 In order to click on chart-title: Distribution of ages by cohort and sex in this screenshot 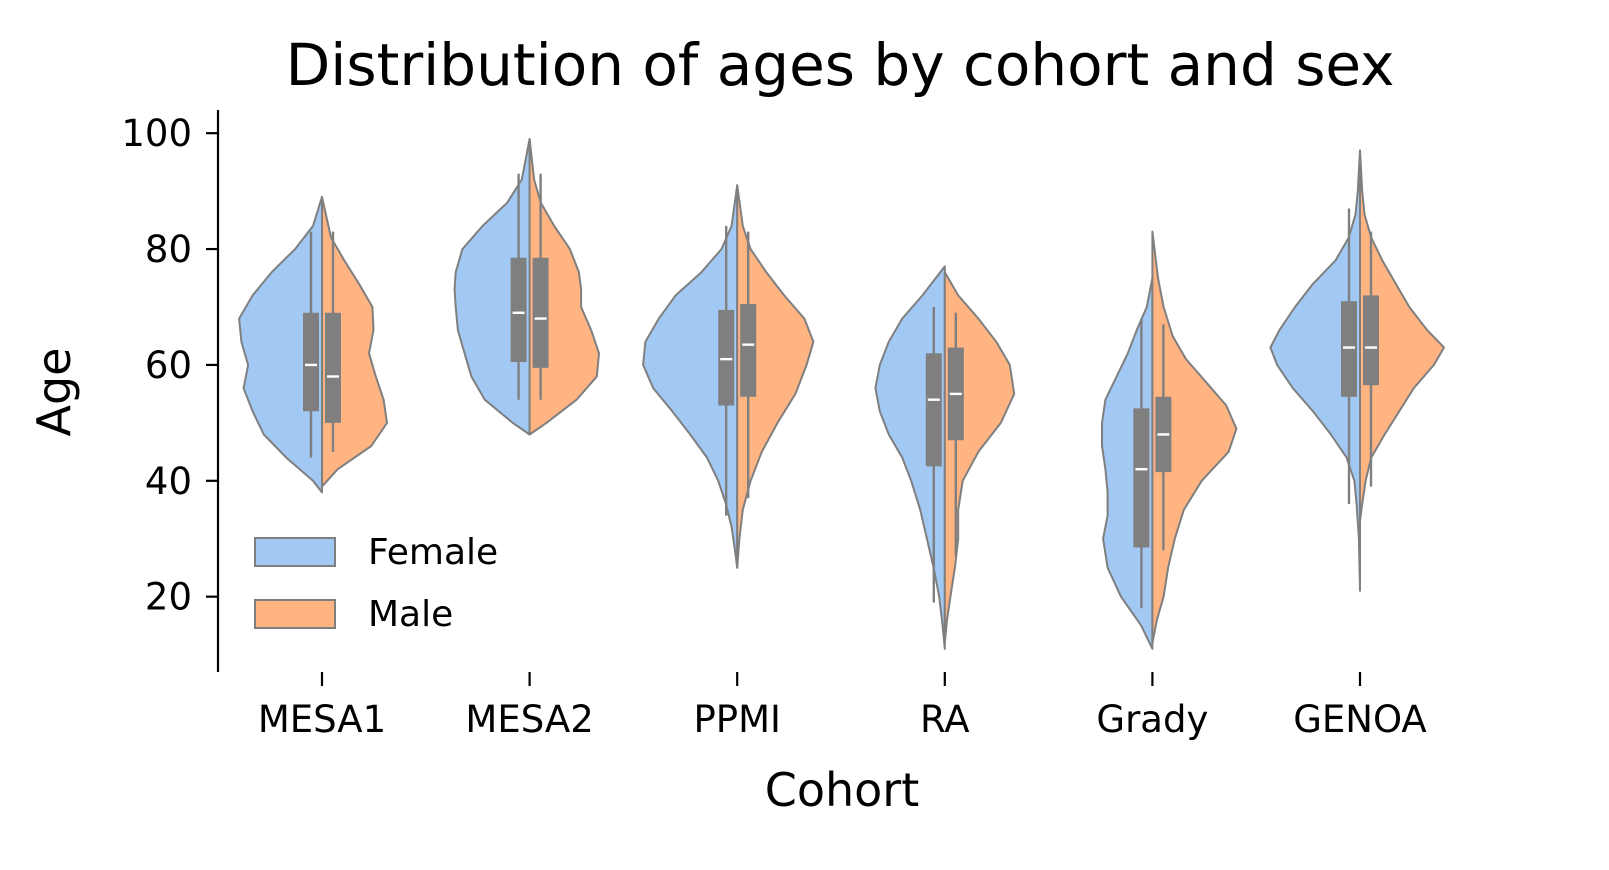, I will do `click(840, 65)`.